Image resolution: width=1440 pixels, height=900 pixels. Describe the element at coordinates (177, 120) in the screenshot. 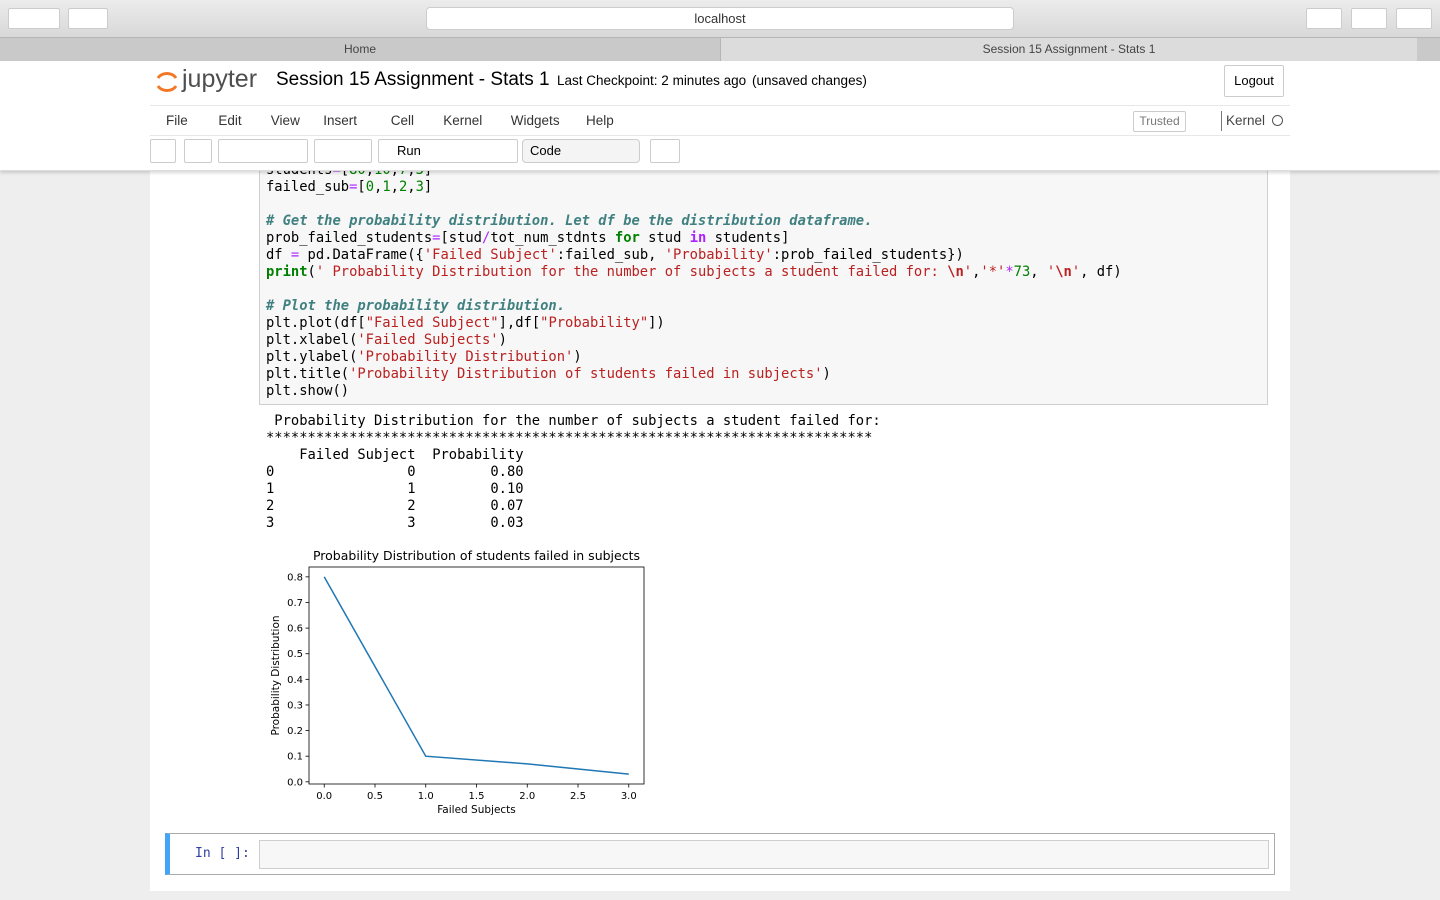

I see `menu-item: File` at that location.